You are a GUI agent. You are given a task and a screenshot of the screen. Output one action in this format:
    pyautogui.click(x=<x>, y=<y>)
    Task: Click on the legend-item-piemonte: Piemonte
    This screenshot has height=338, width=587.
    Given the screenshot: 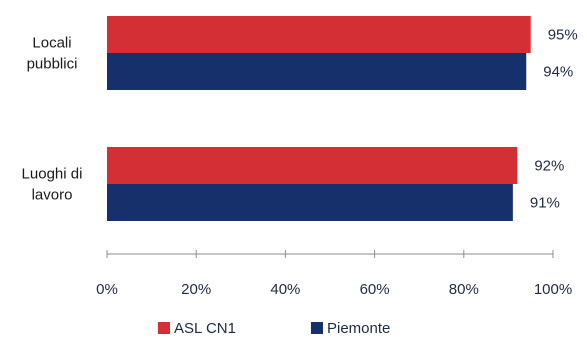 What is the action you would take?
    pyautogui.click(x=350, y=328)
    